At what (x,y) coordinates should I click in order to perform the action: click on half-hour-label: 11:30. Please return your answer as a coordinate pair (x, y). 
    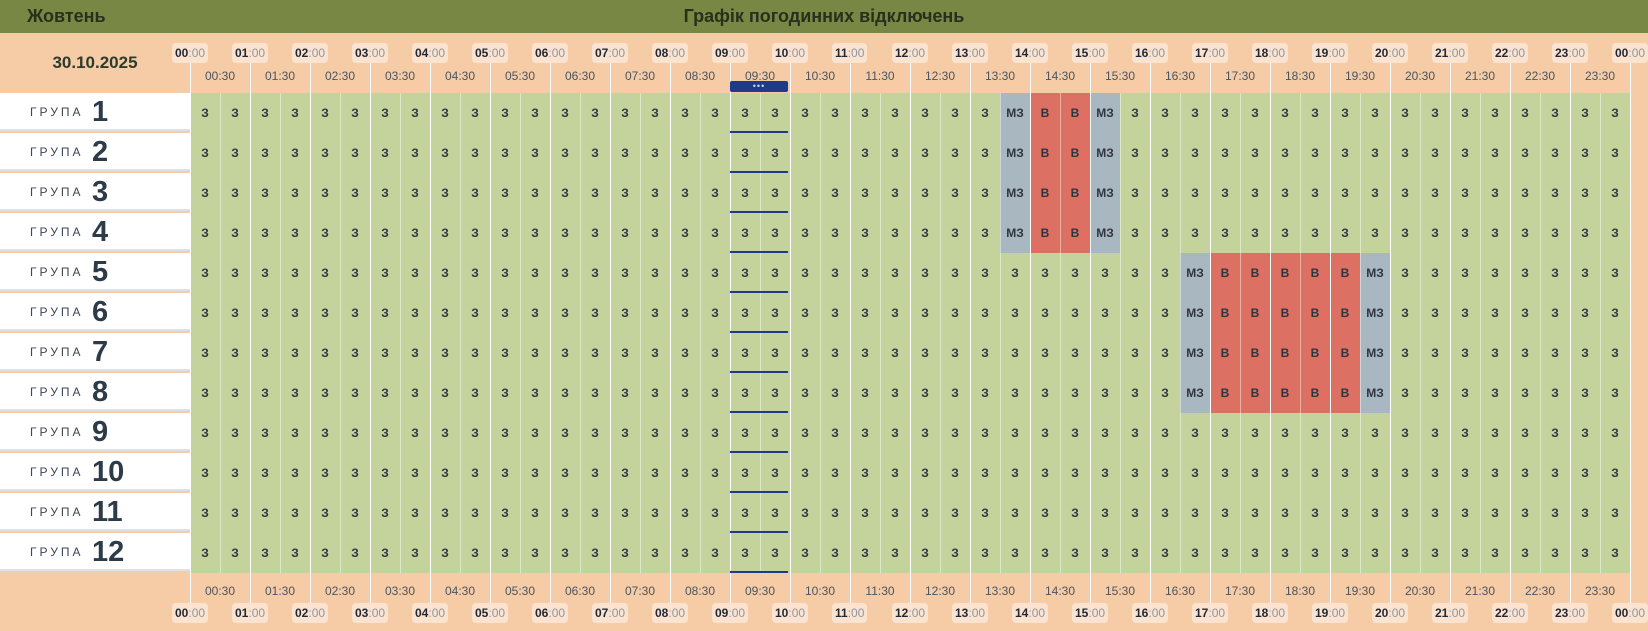
    Looking at the image, I should click on (880, 591).